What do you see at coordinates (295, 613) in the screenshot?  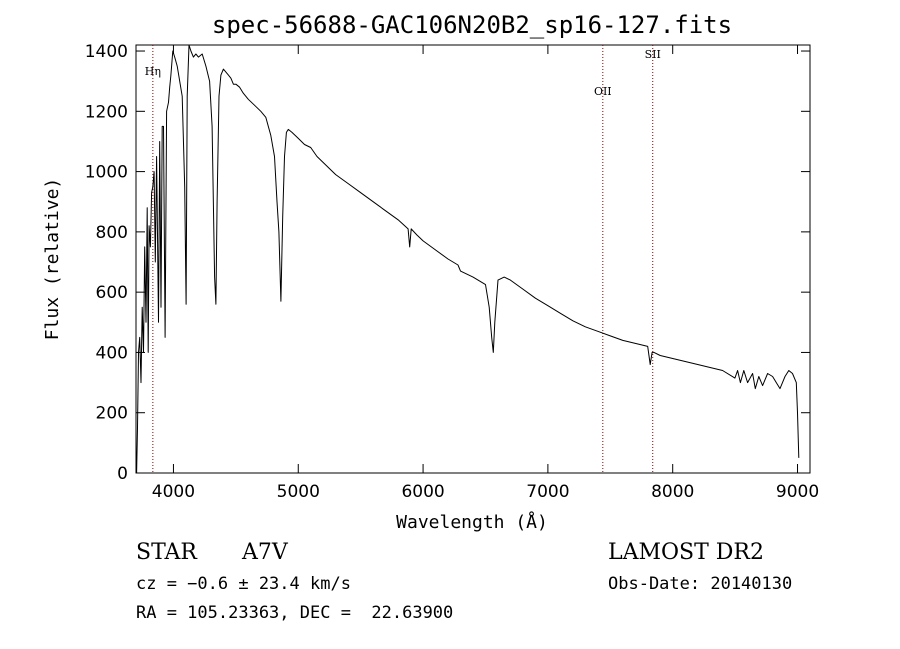 I see `coordinates: RA = 105.23363, DEC = 22.63900` at bounding box center [295, 613].